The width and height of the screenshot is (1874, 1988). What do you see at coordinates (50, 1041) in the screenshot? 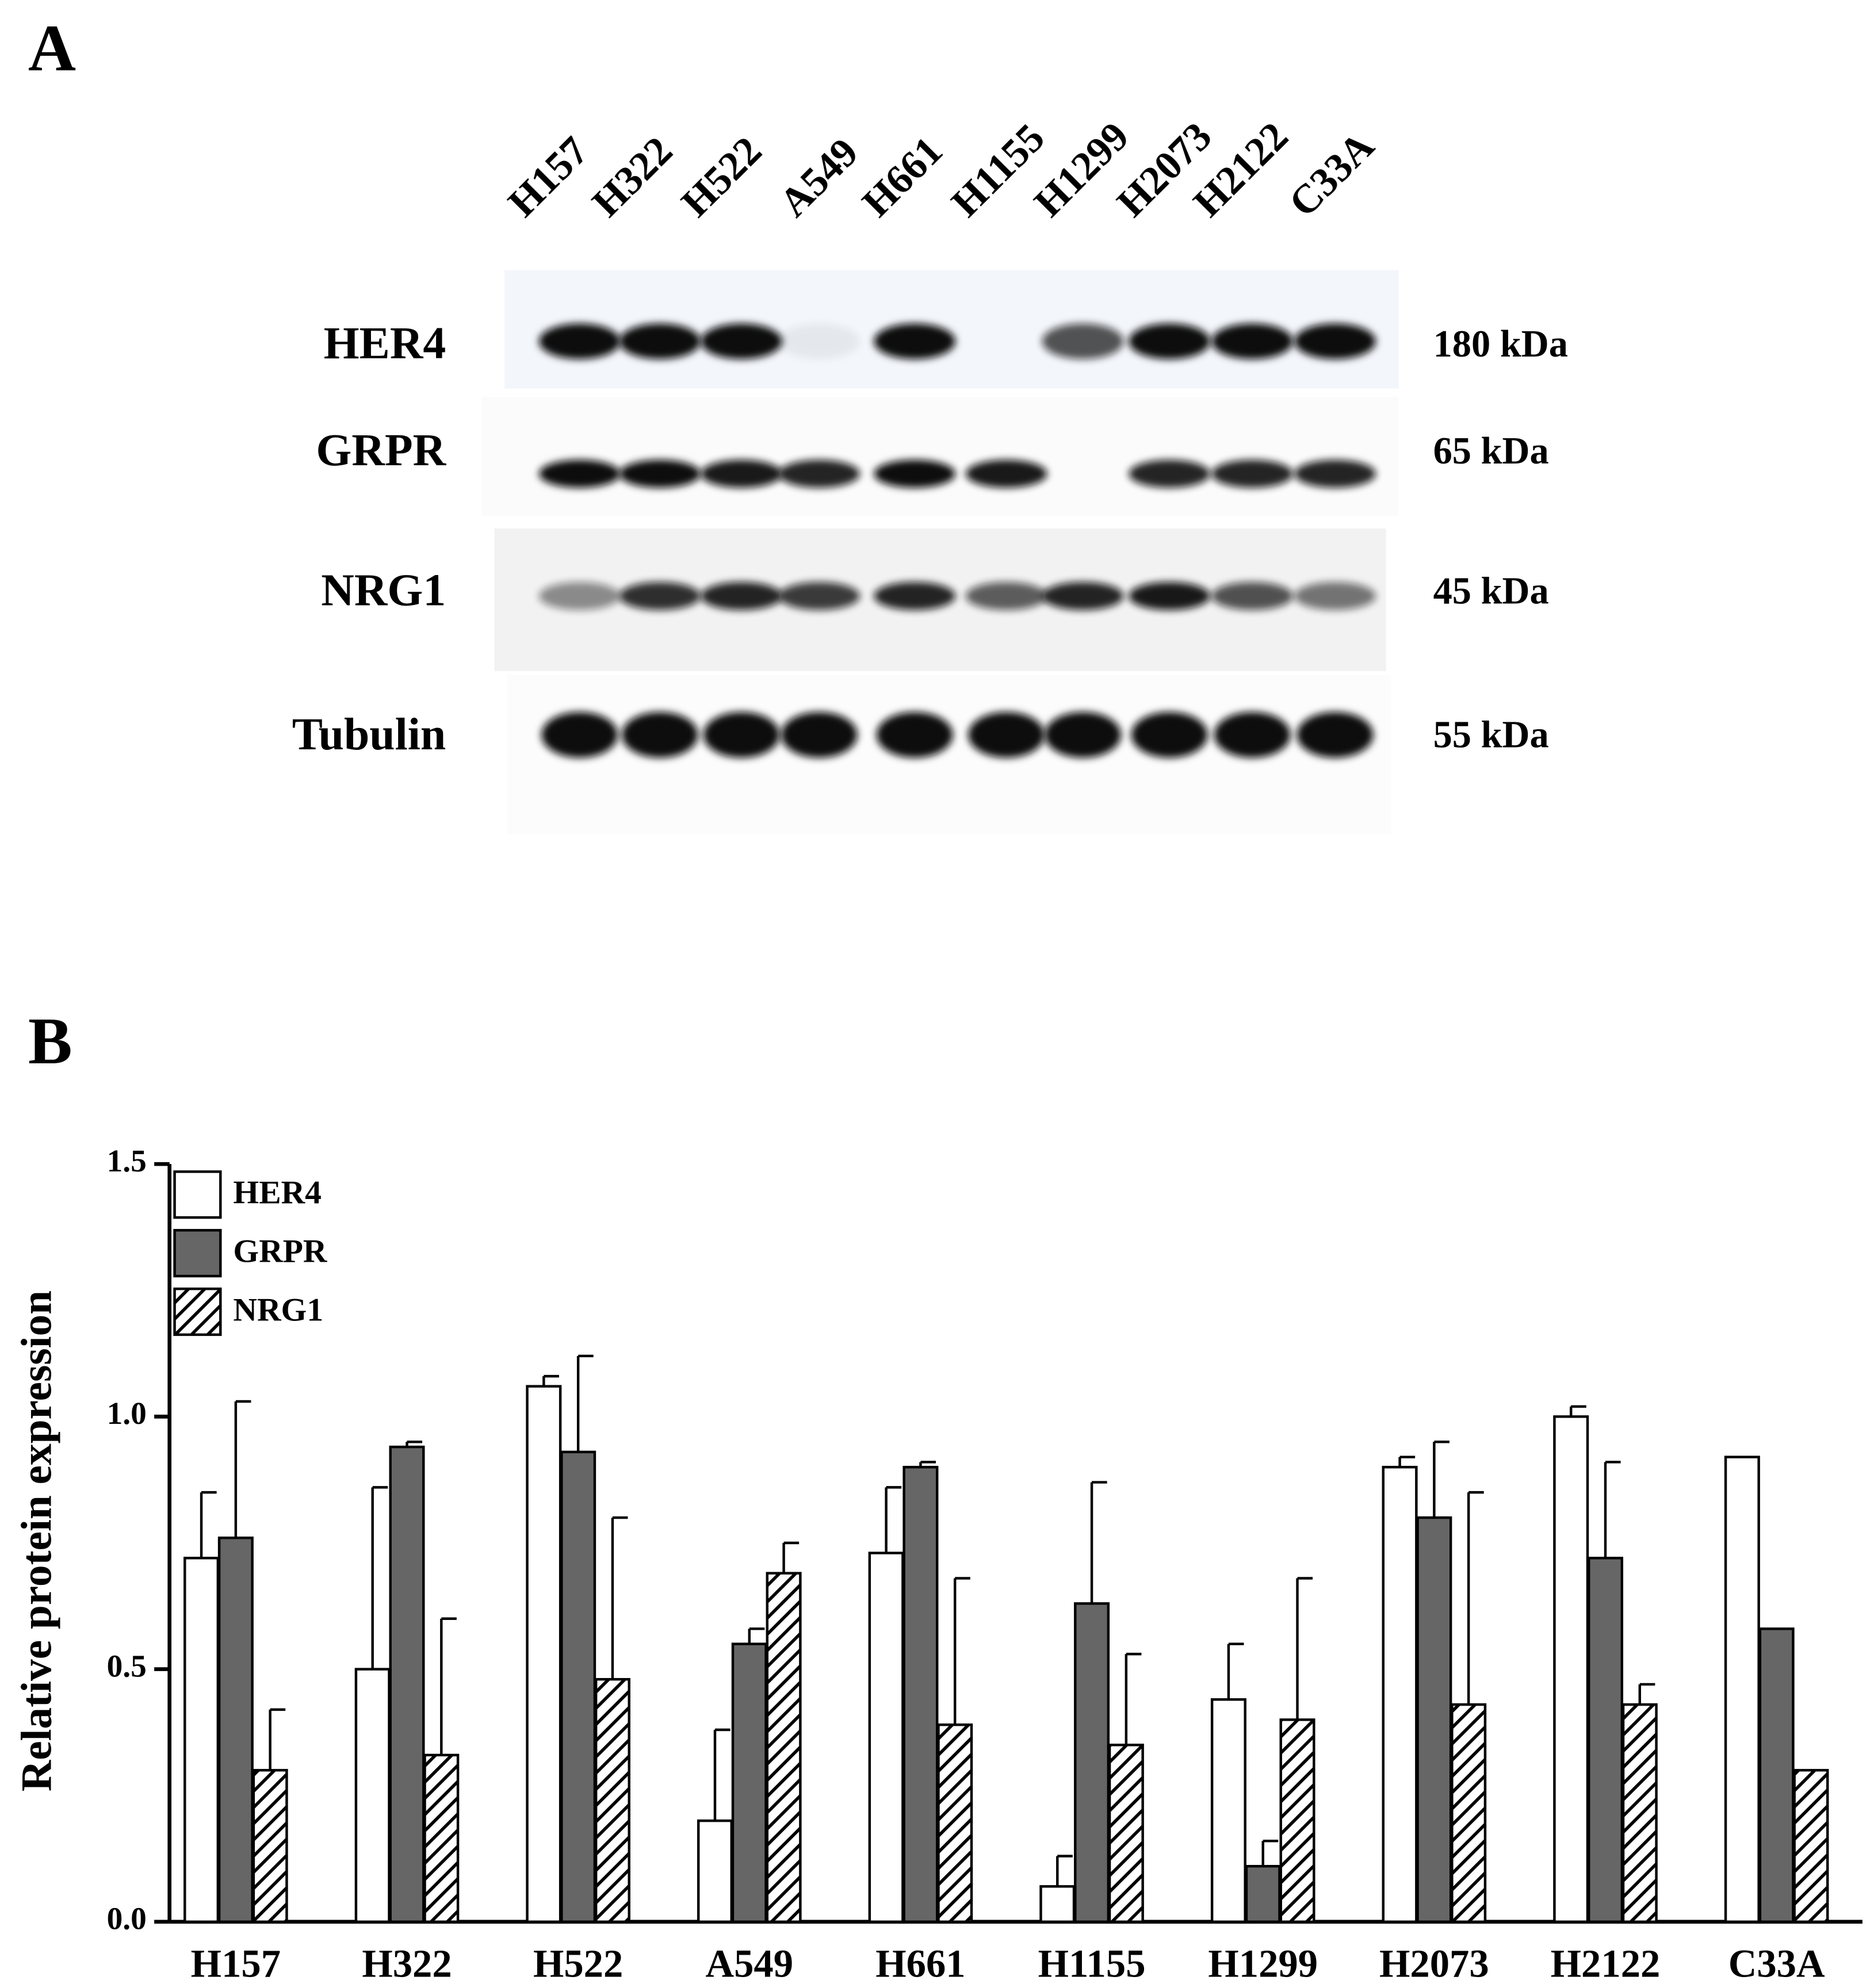
I see `panel-label: B` at bounding box center [50, 1041].